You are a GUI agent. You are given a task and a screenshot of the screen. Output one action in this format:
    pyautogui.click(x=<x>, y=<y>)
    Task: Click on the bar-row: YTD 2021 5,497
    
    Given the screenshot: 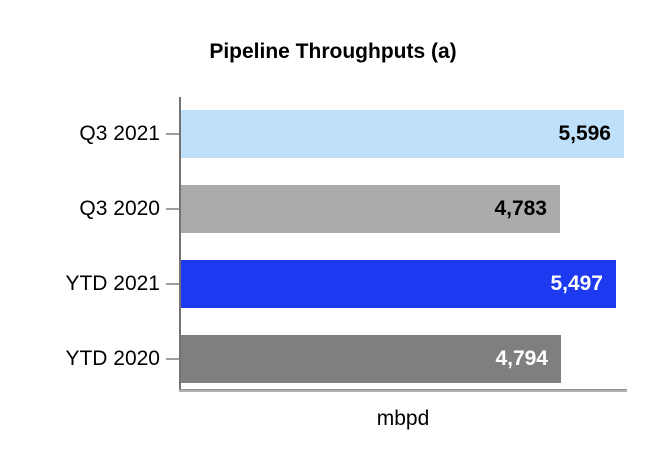 What is the action you would take?
    pyautogui.click(x=333, y=284)
    